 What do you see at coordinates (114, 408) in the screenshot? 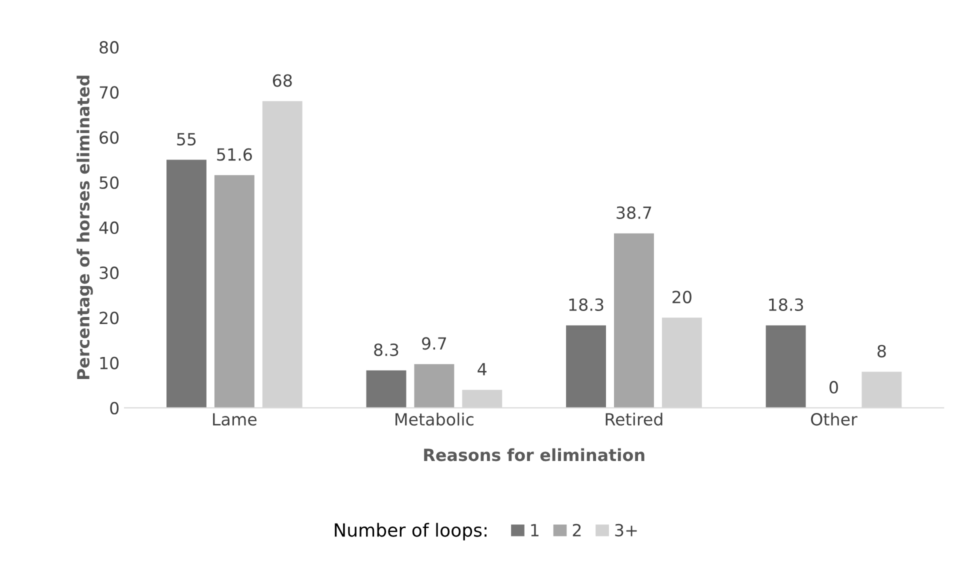
I see `y-tick-label: 0` at bounding box center [114, 408].